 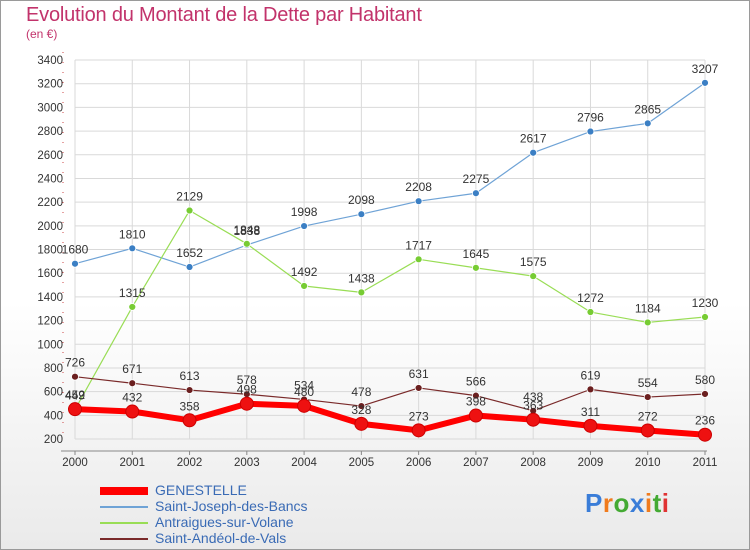 I want to click on data-label: 554, so click(x=648, y=383).